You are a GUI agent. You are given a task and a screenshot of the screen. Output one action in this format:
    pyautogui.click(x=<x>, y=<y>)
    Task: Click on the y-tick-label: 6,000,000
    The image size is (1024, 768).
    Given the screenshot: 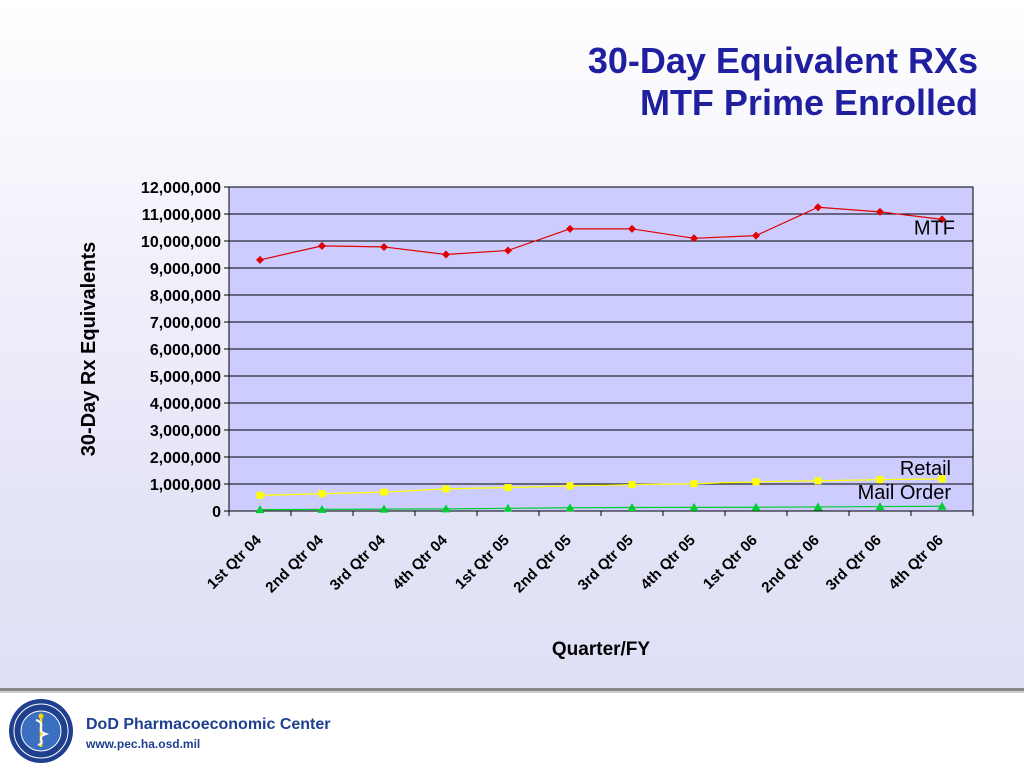 What is the action you would take?
    pyautogui.click(x=185, y=350)
    